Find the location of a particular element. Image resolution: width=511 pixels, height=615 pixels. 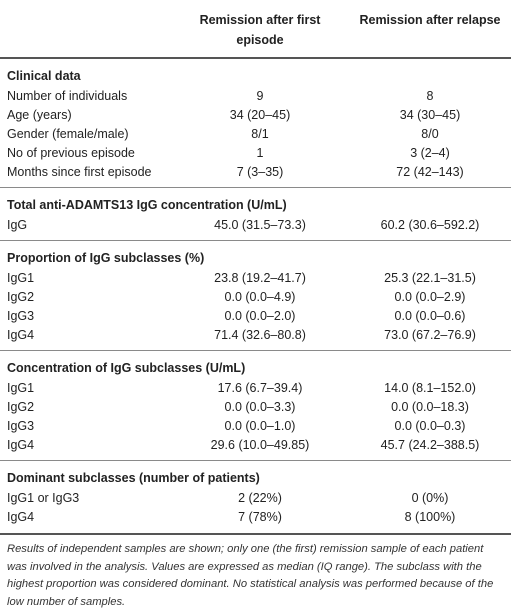

row-label: No of previous episode is located at coordinates (71, 153).